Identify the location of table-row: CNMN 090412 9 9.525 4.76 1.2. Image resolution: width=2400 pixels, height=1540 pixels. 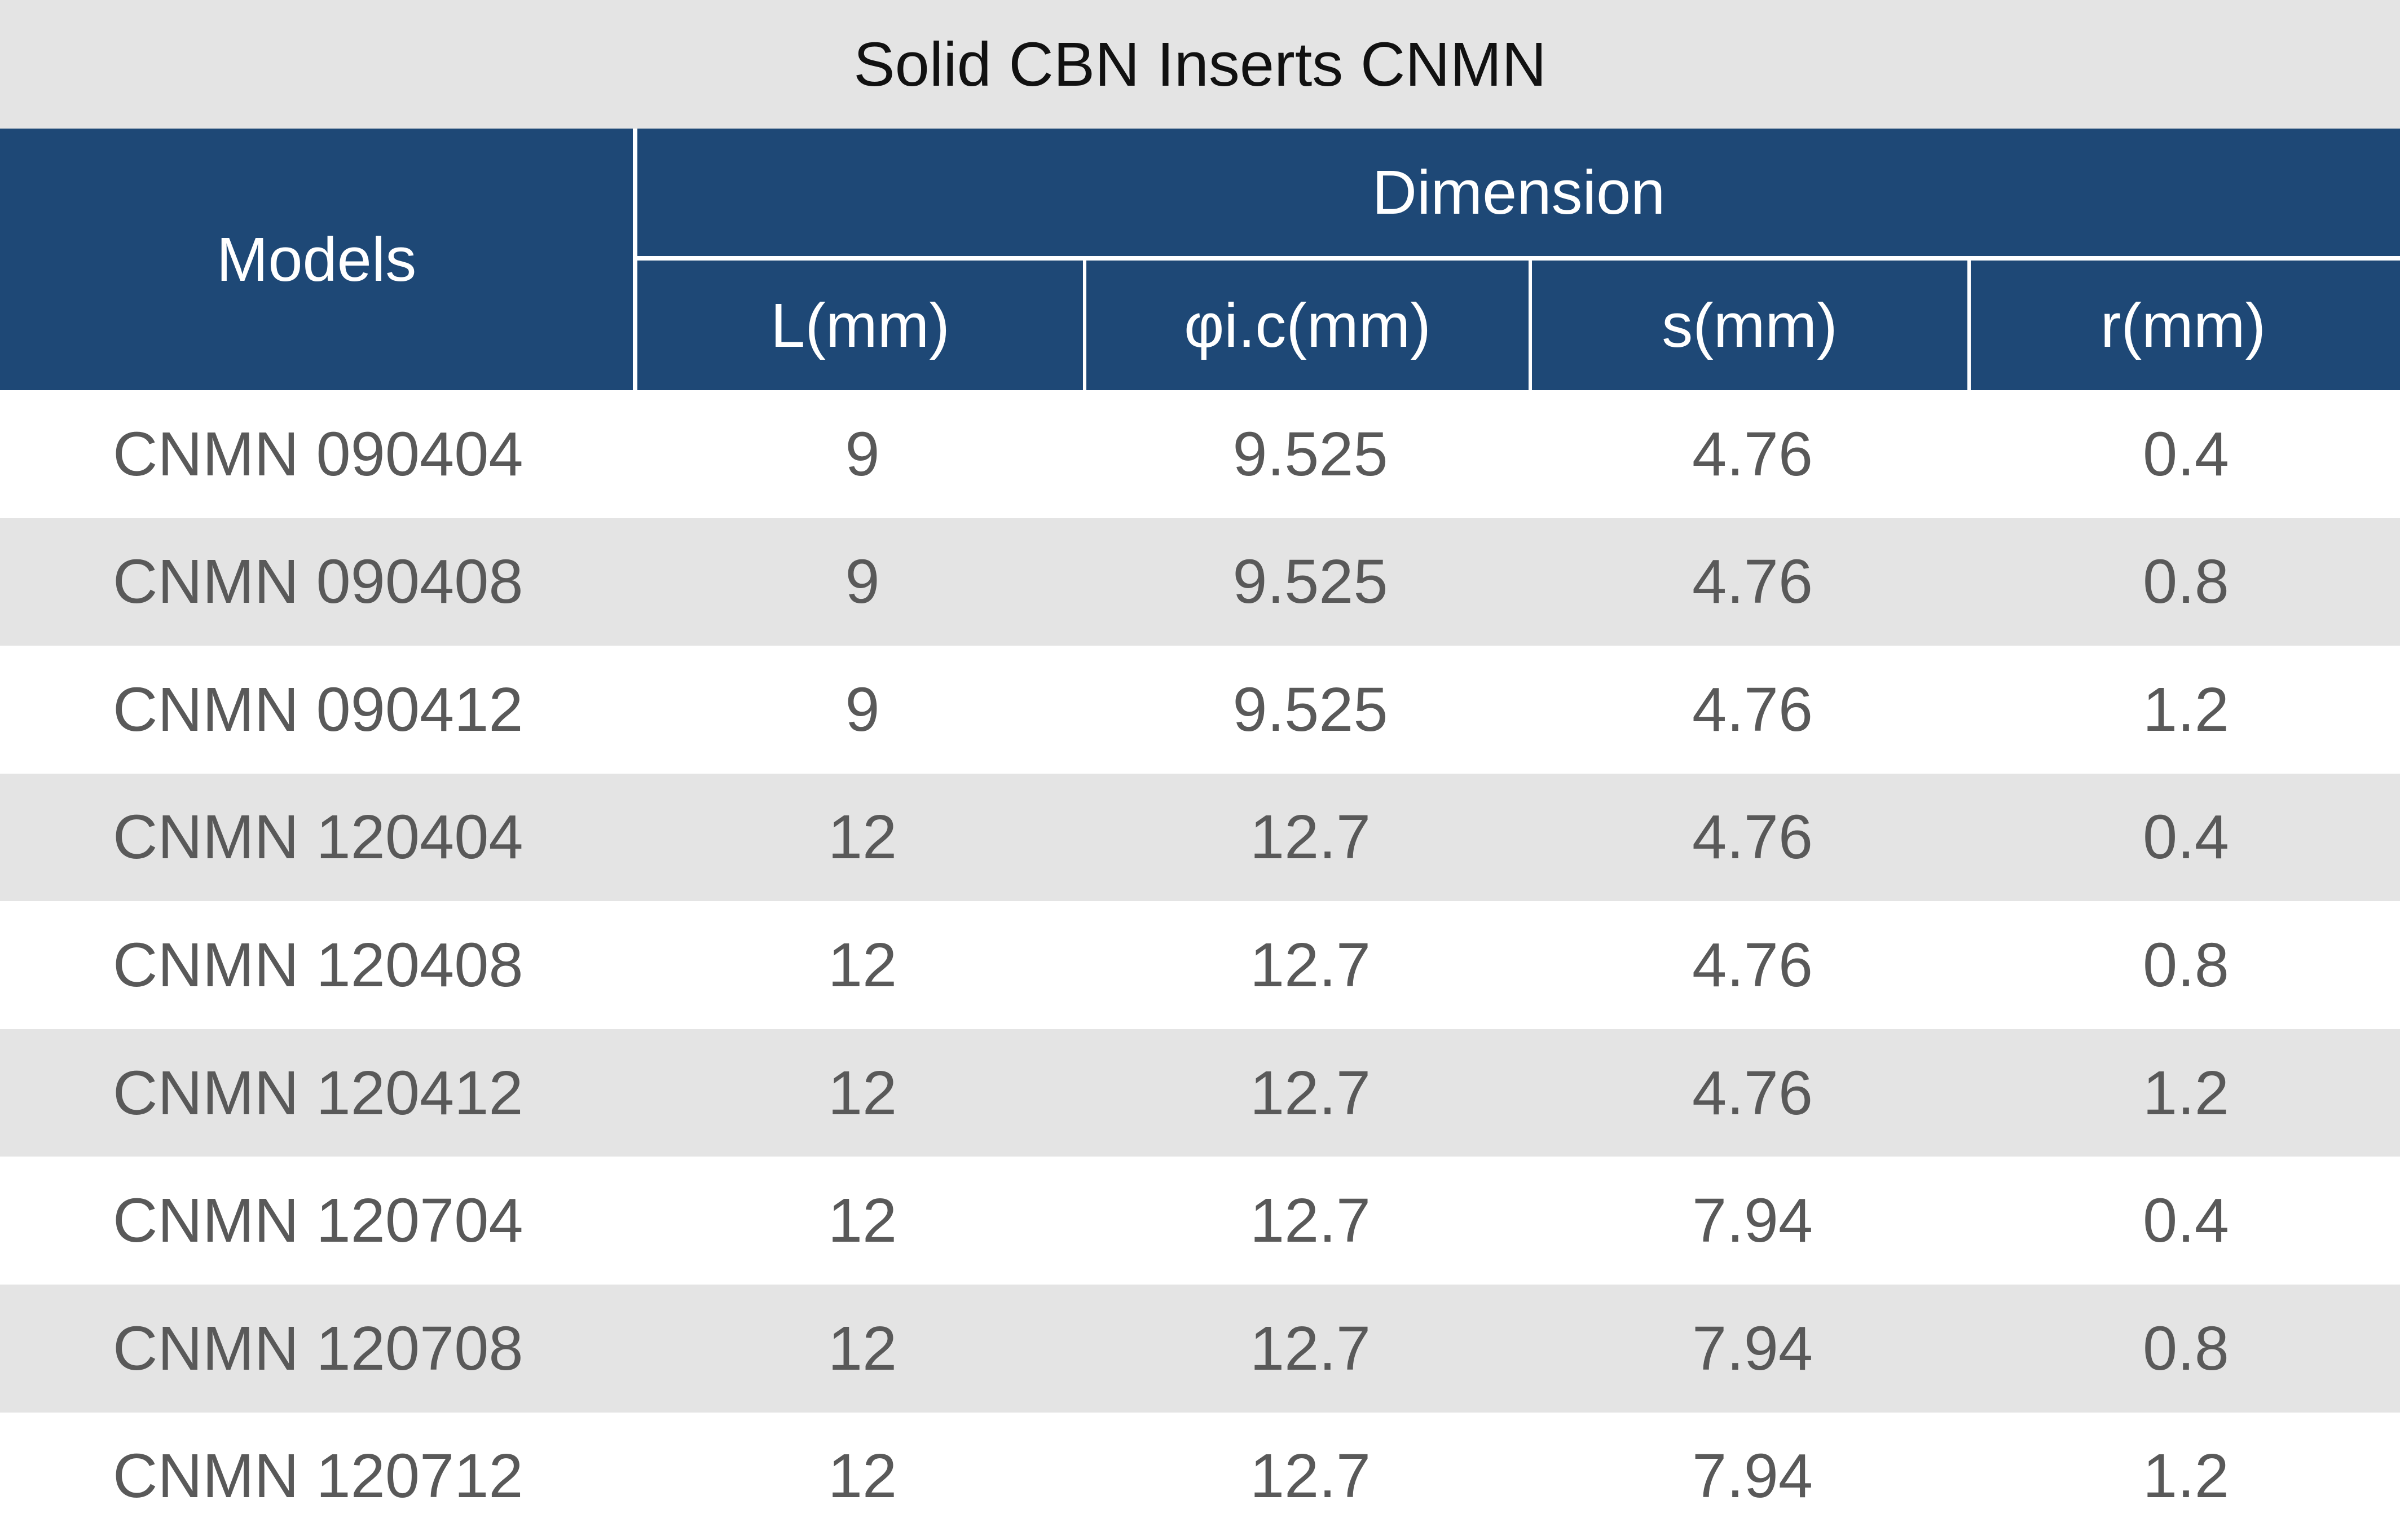
(1200, 710).